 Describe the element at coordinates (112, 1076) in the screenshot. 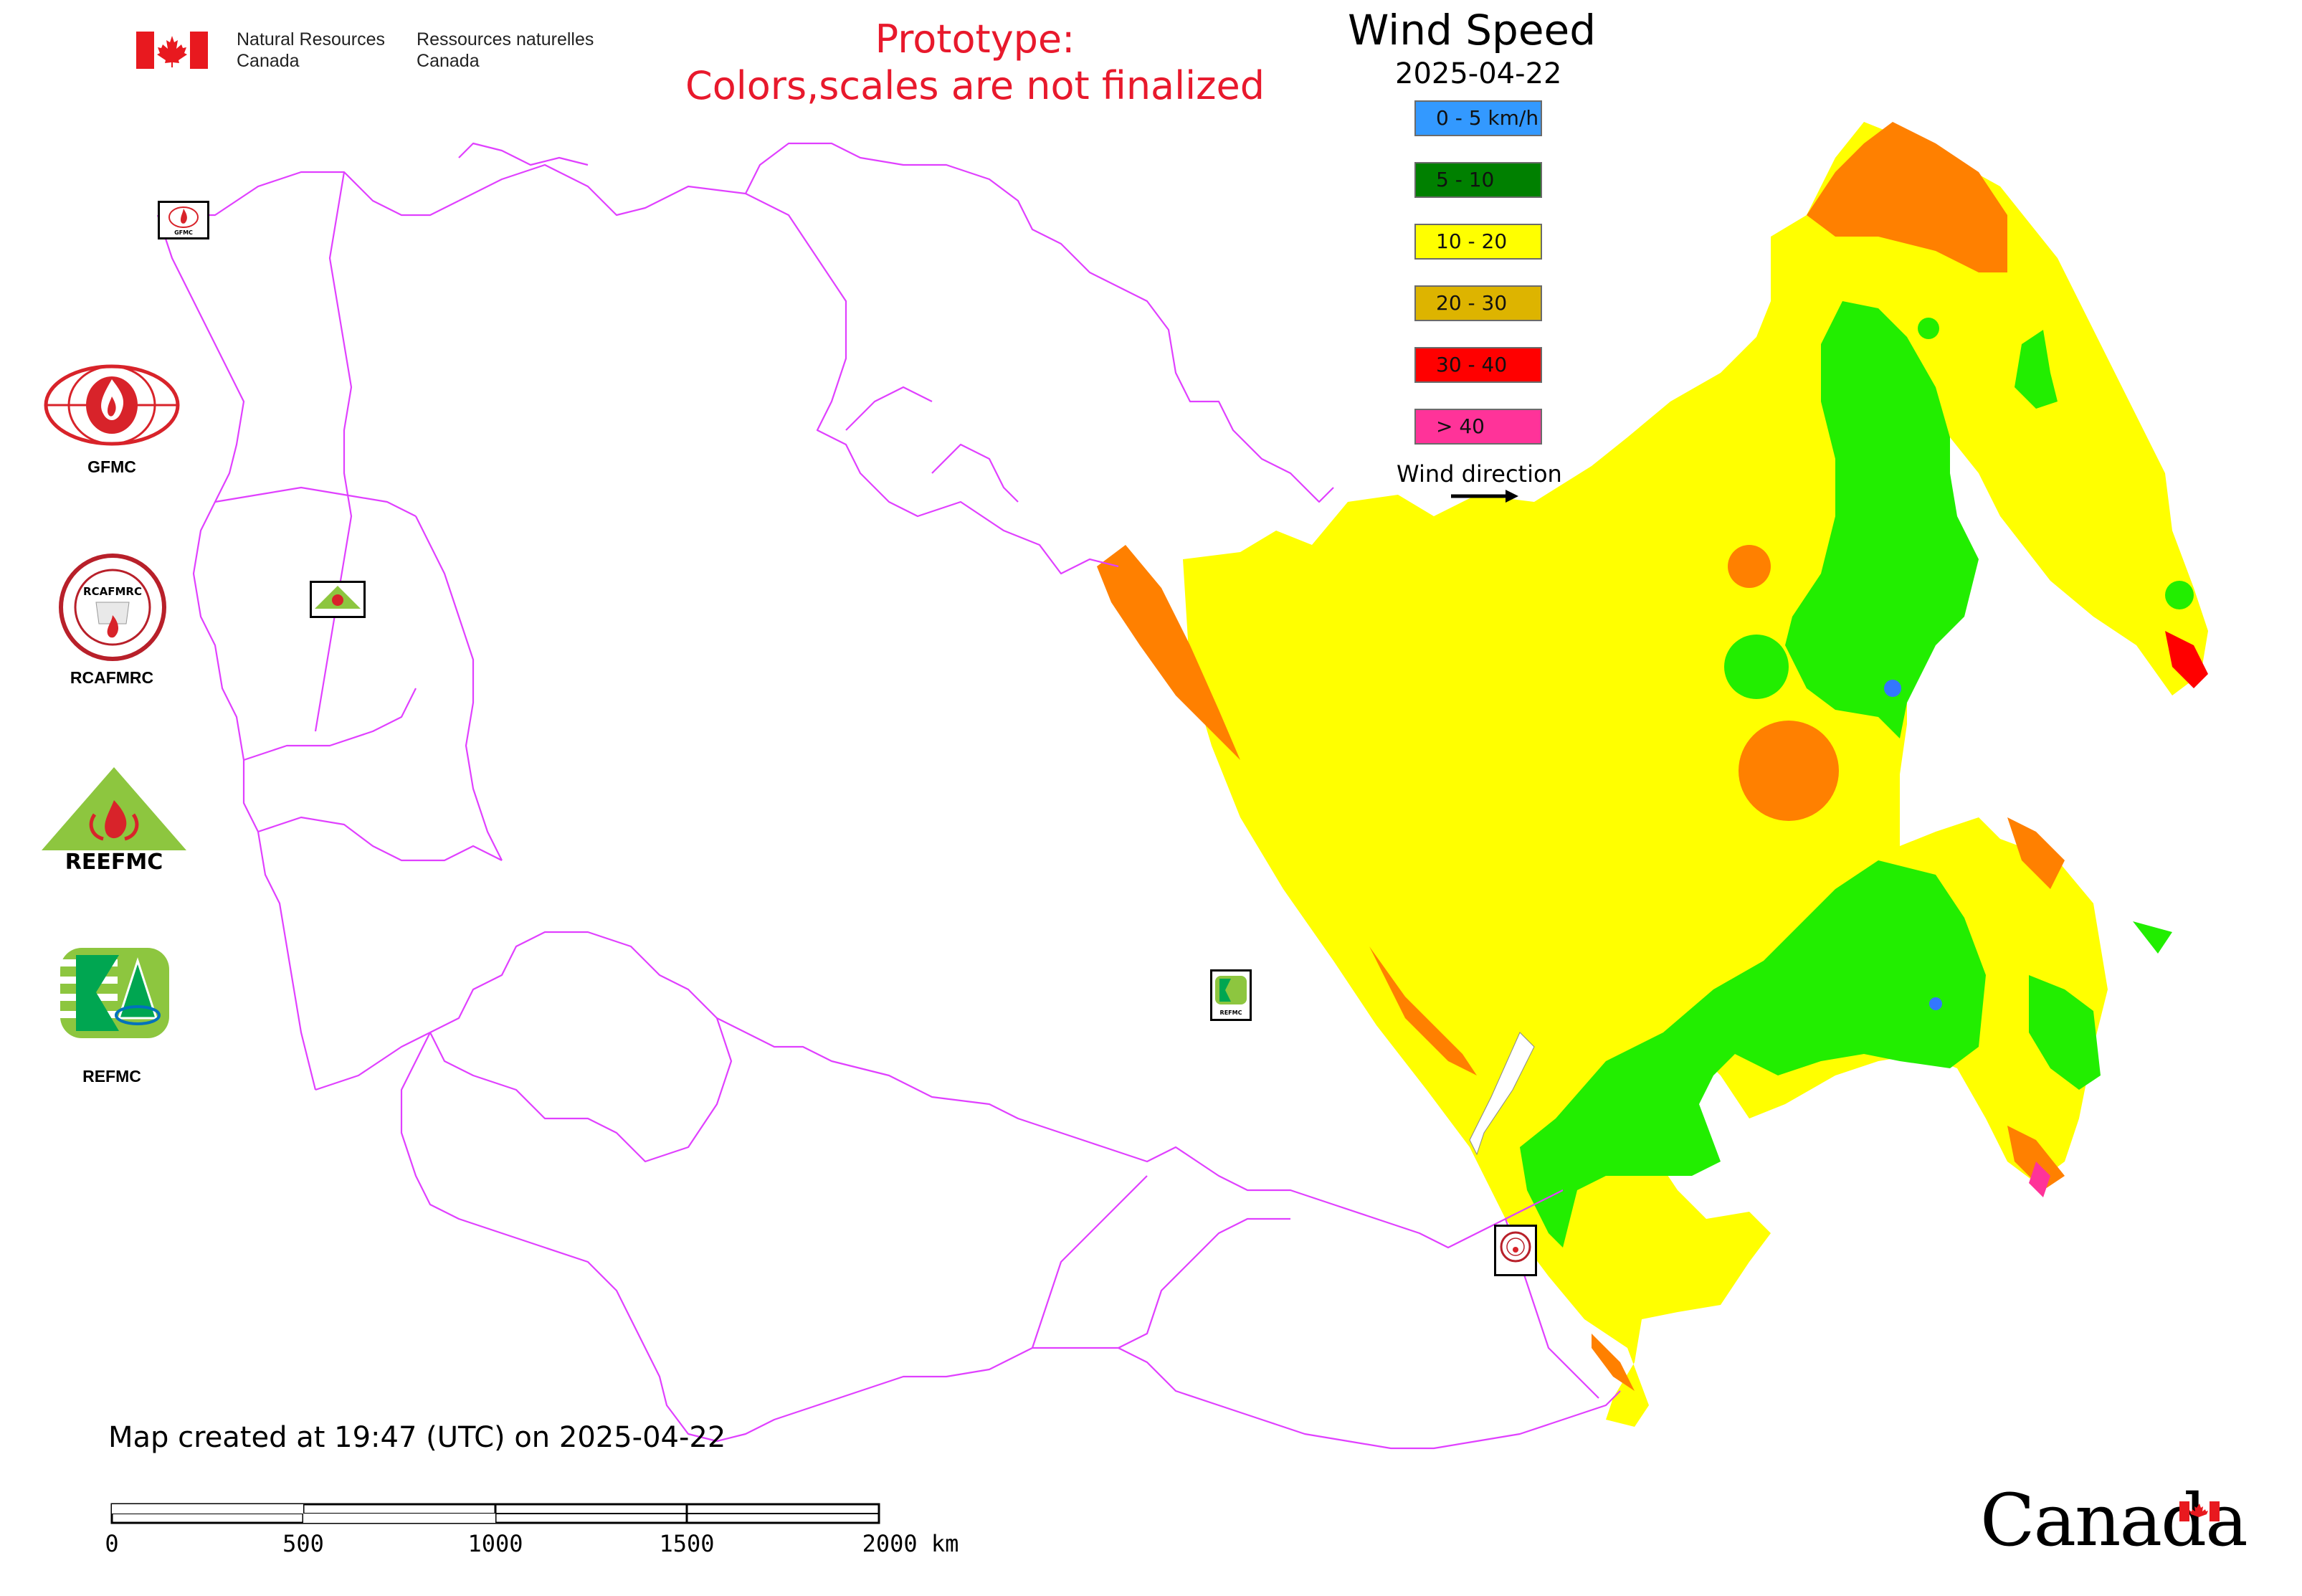

I see `org-label-refmc: REFMC` at that location.